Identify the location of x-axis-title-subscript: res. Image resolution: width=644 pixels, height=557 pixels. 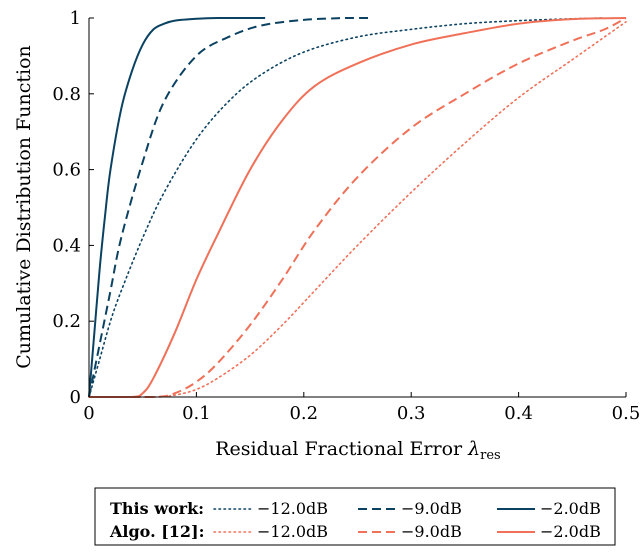
(490, 455).